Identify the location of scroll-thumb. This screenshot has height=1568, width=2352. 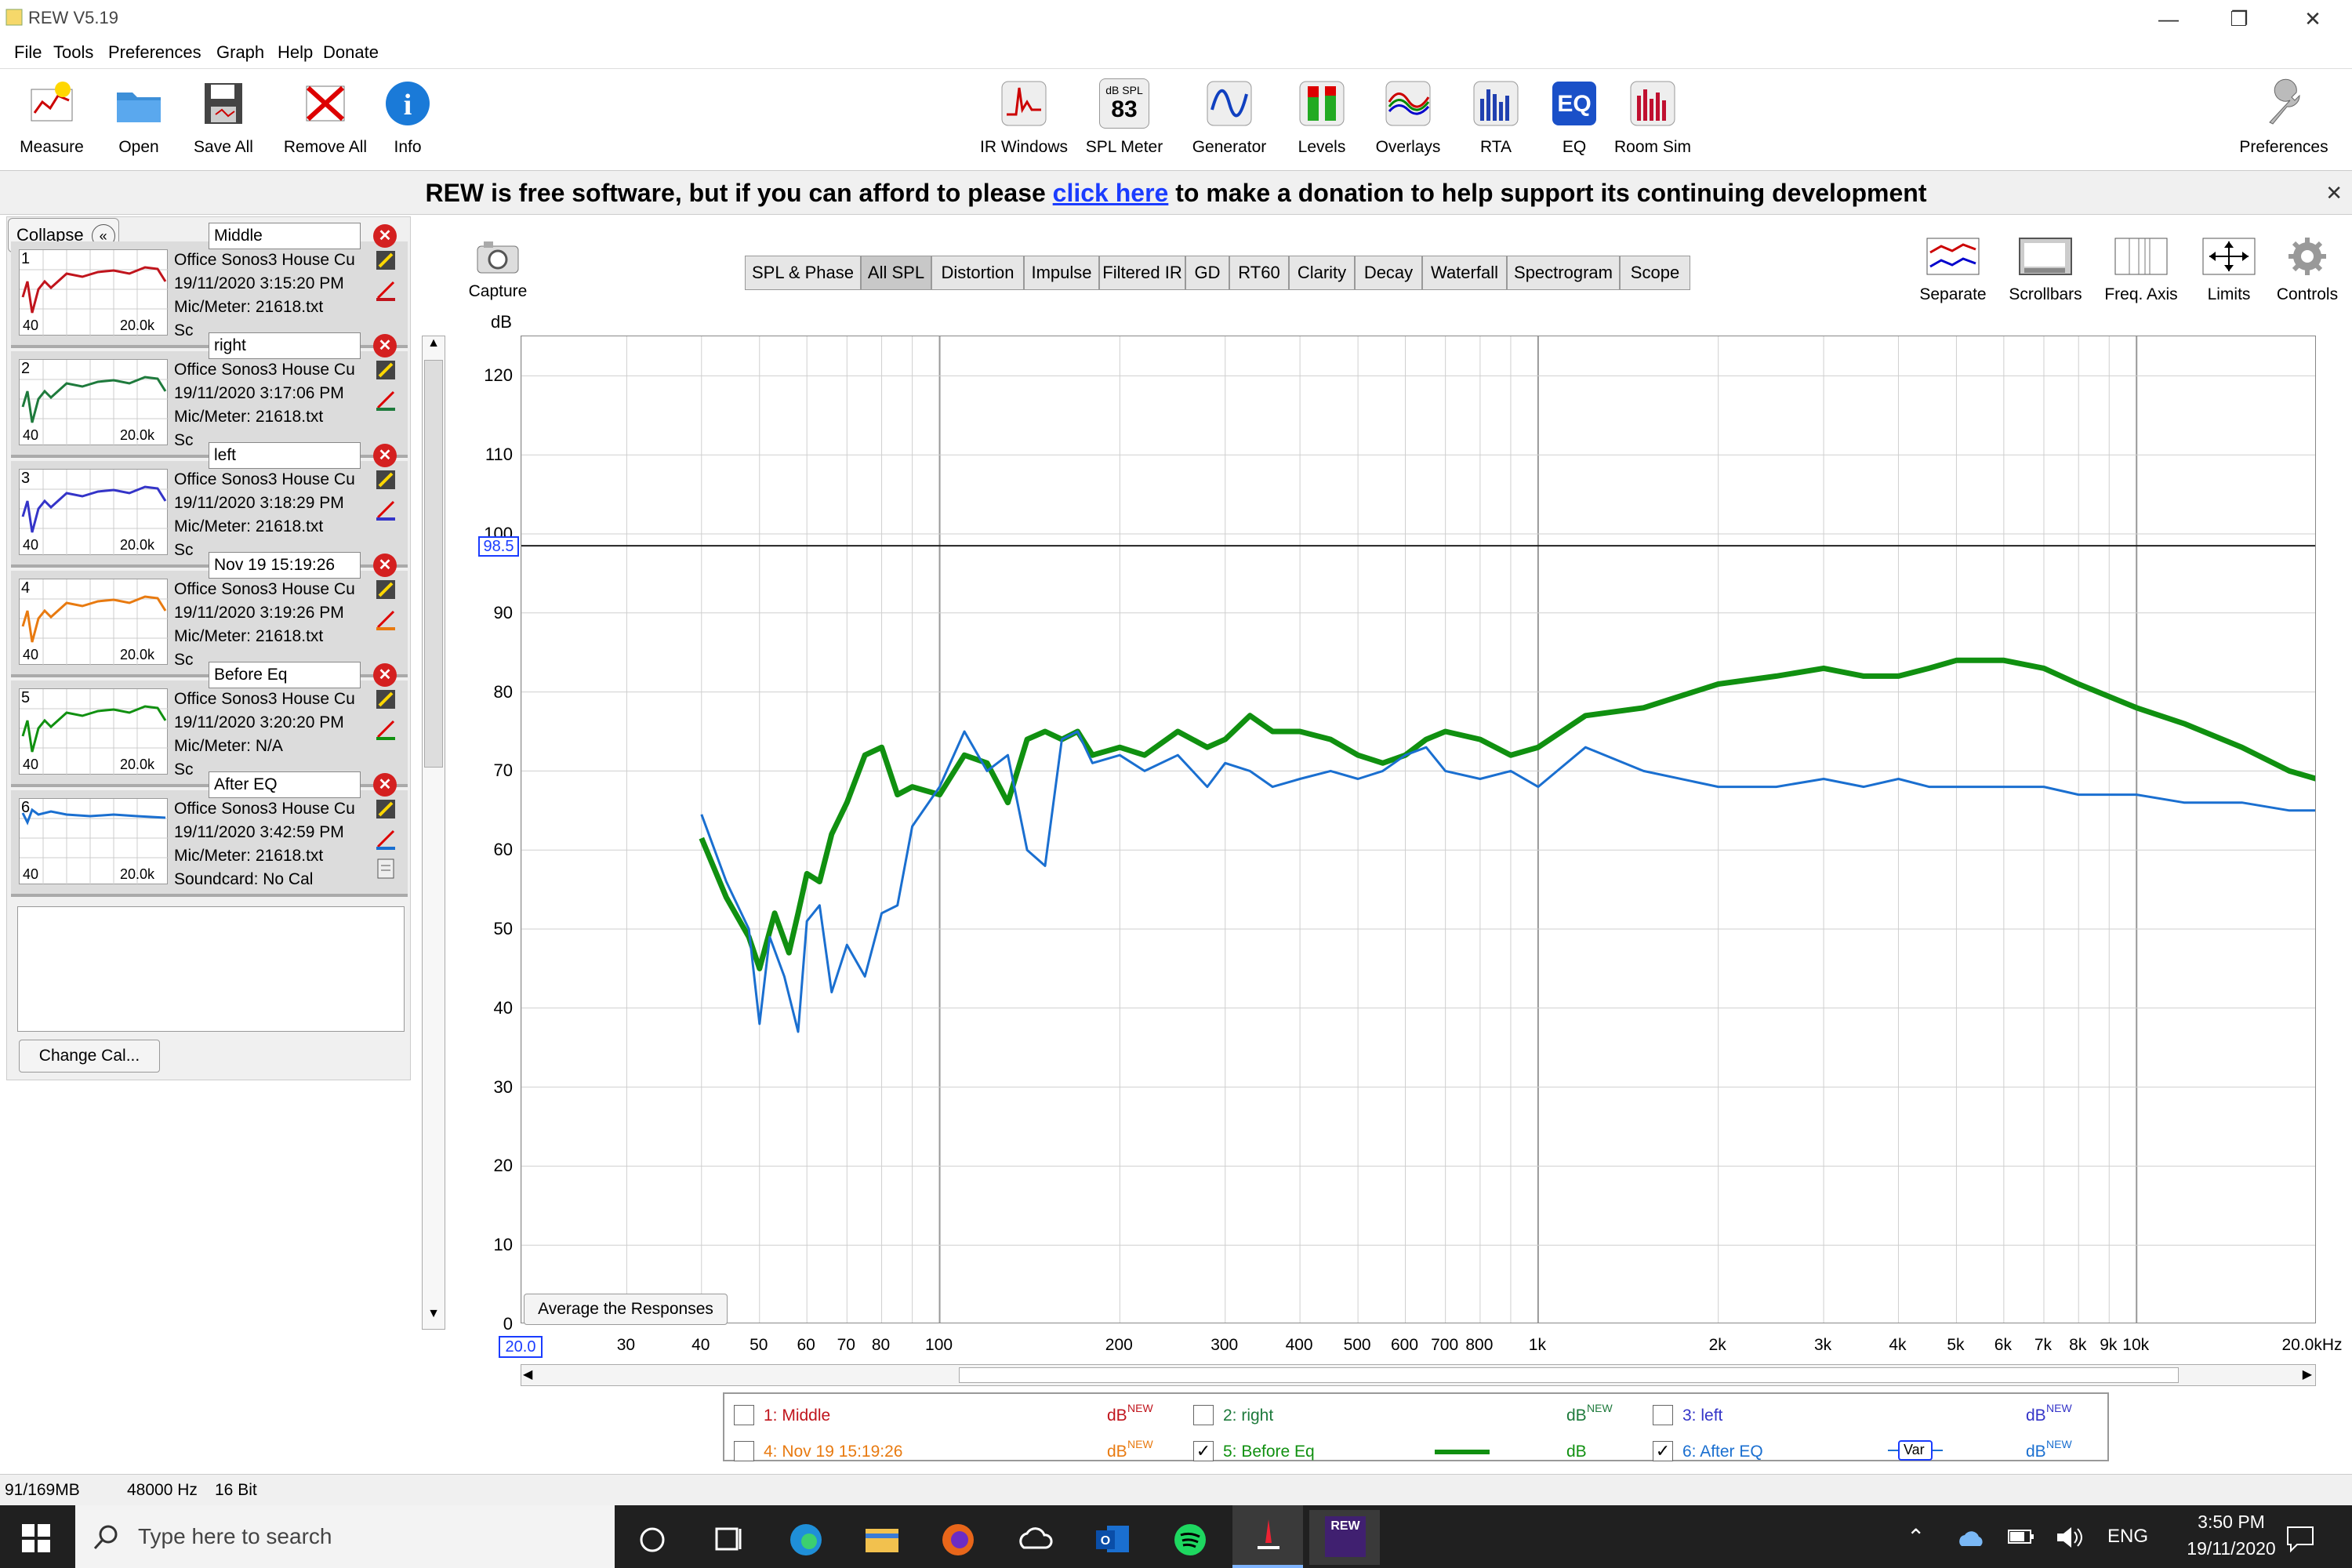
(433, 564).